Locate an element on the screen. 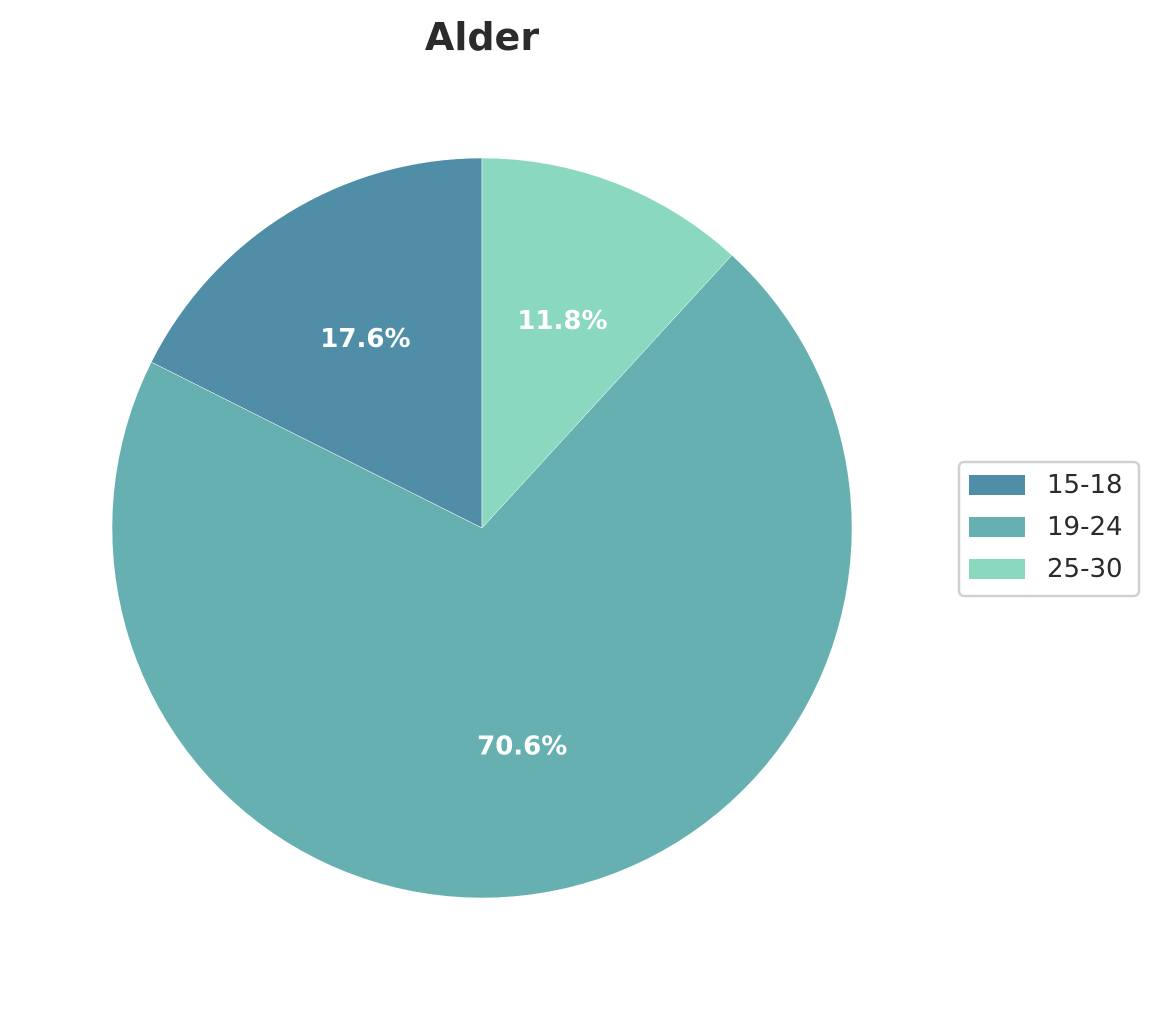 This screenshot has width=1158, height=1010. legend-label-19-24: 19-24 is located at coordinates (1085, 527).